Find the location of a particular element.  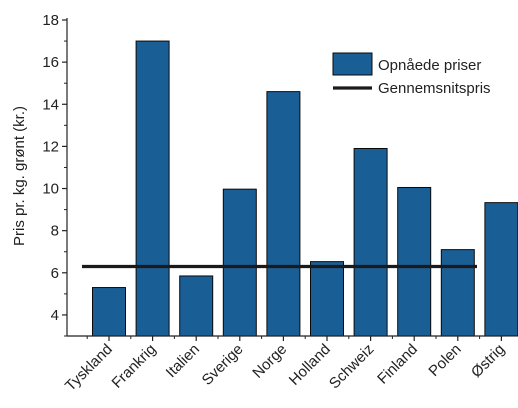

legend: Opnåede priser Gennemsnitspris is located at coordinates (411, 74).